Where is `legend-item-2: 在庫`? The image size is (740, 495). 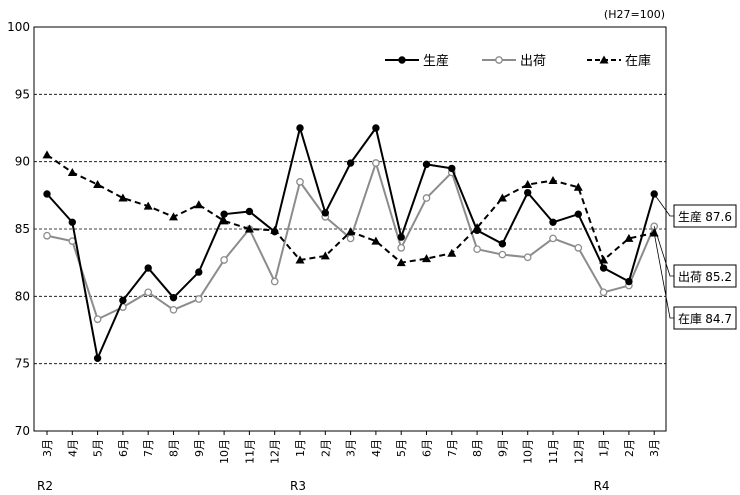 legend-item-2: 在庫 is located at coordinates (619, 61).